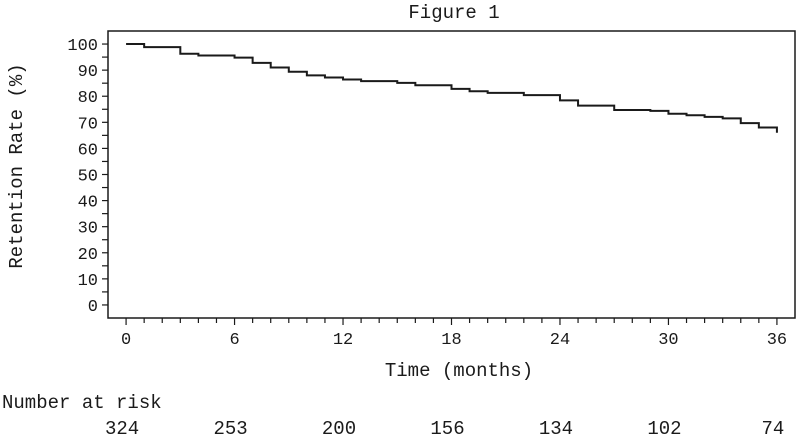  I want to click on x-tick-label: 36, so click(777, 340).